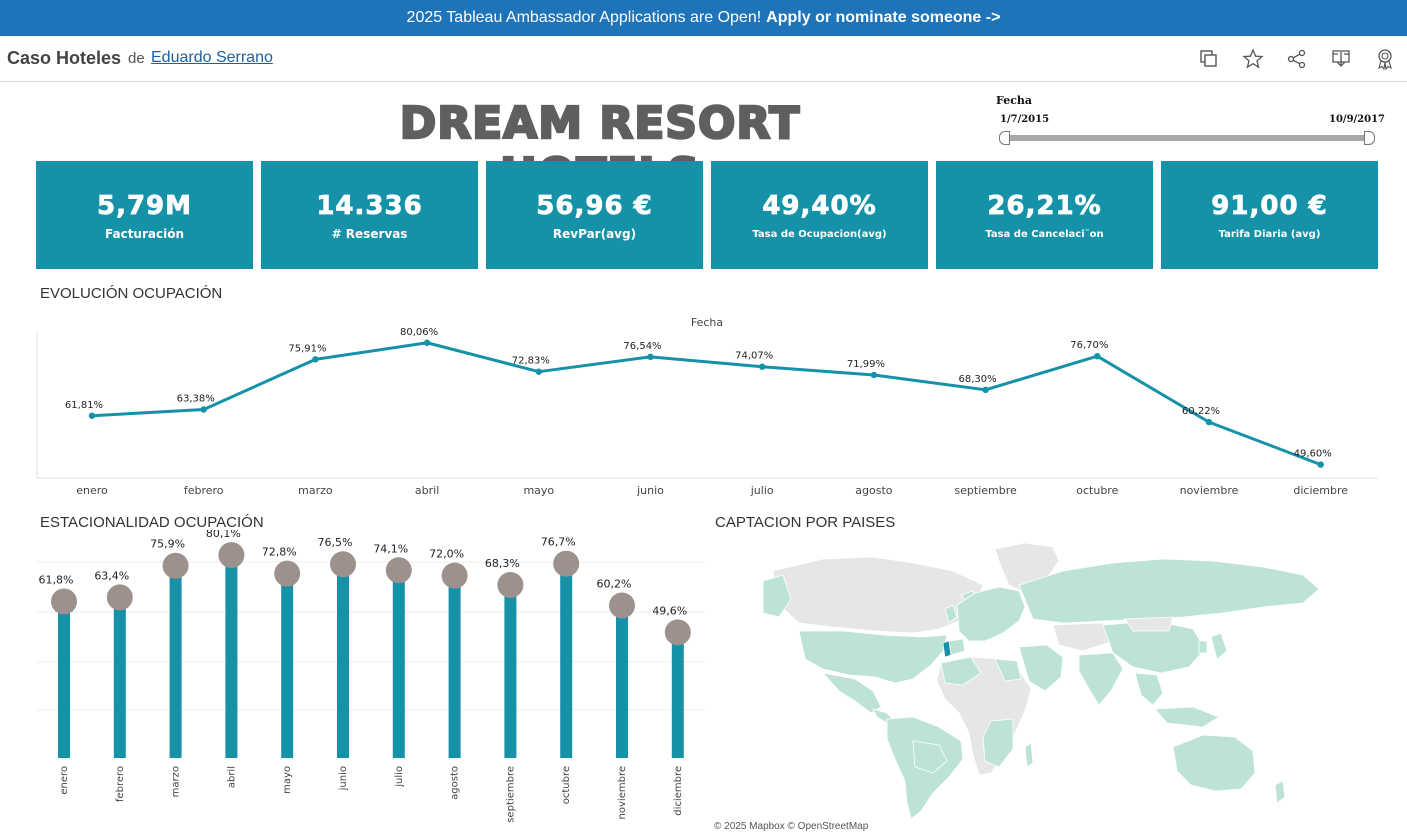 This screenshot has width=1407, height=832. What do you see at coordinates (315, 490) in the screenshot?
I see `x-tick-label: marzo` at bounding box center [315, 490].